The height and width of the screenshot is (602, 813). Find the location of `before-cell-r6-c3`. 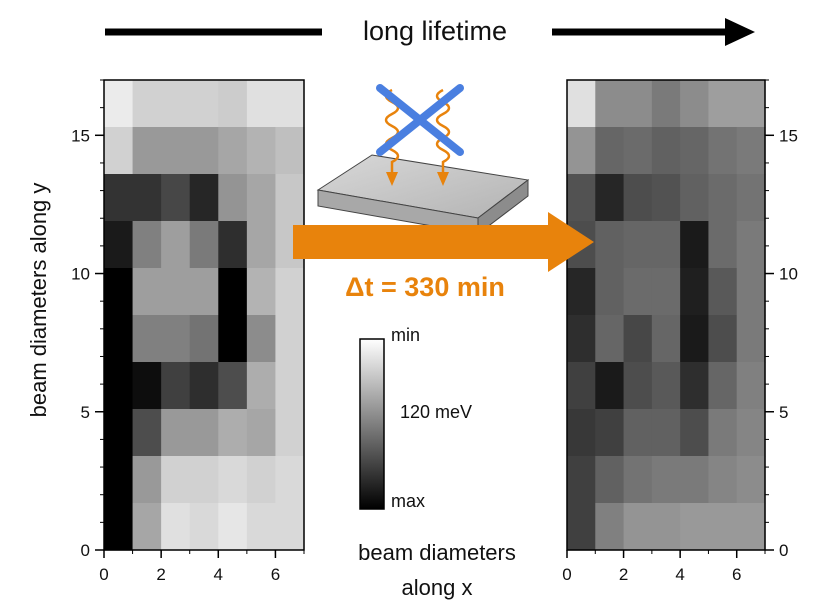

before-cell-r6-c3 is located at coordinates (204, 386).